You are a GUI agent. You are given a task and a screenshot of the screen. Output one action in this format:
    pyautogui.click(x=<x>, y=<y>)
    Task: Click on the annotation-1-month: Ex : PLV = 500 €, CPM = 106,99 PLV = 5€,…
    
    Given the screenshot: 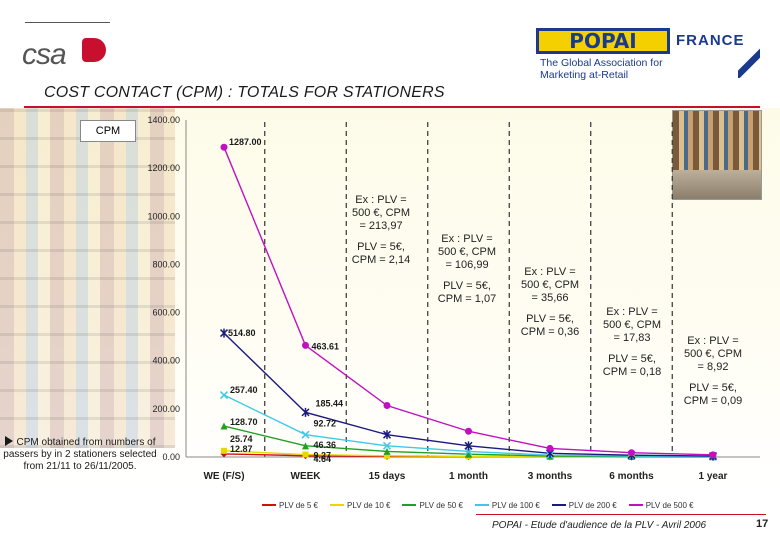 What is the action you would take?
    pyautogui.click(x=467, y=269)
    